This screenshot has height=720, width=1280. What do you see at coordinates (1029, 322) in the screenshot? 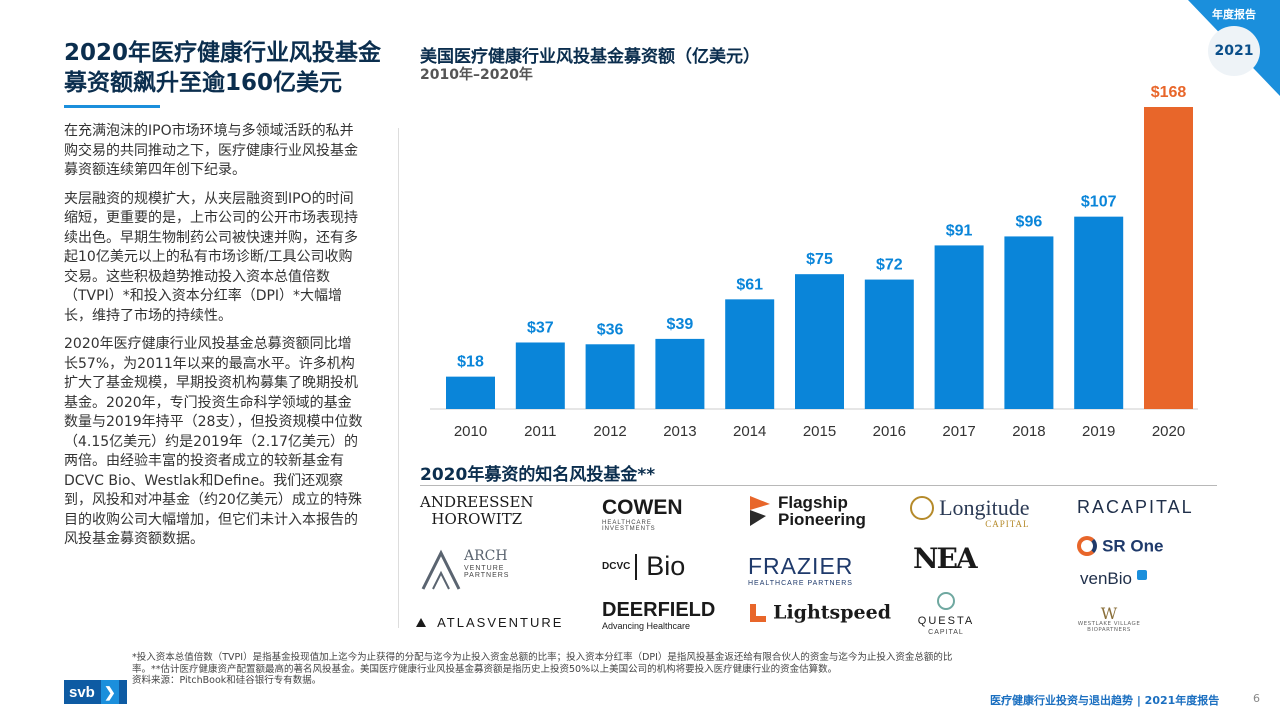
I see `bar-2018` at bounding box center [1029, 322].